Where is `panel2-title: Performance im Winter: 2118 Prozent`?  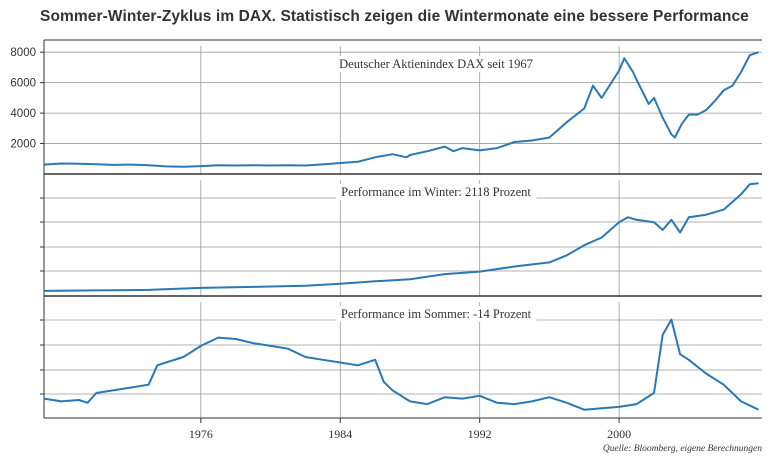 panel2-title: Performance im Winter: 2118 Prozent is located at coordinates (436, 192).